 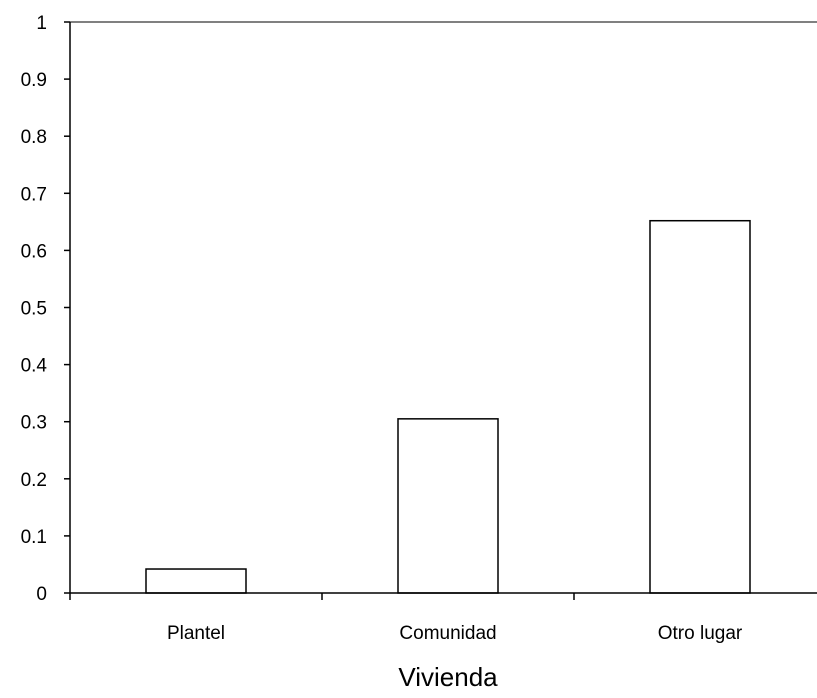 I want to click on bar-otro-lugar, so click(x=700, y=406).